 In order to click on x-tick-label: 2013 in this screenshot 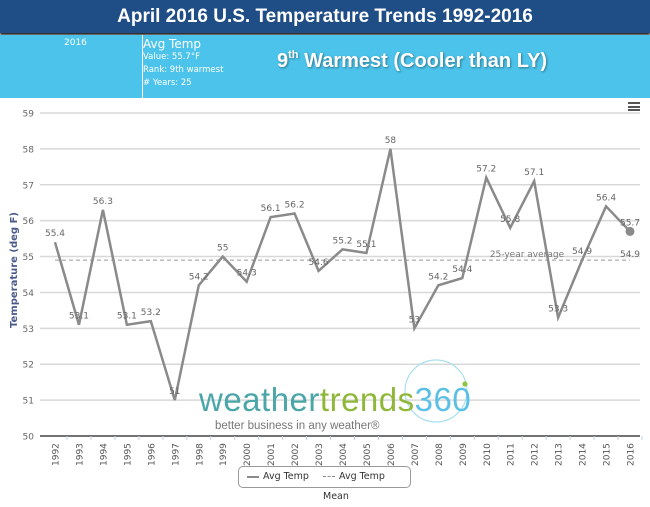, I will do `click(560, 454)`.